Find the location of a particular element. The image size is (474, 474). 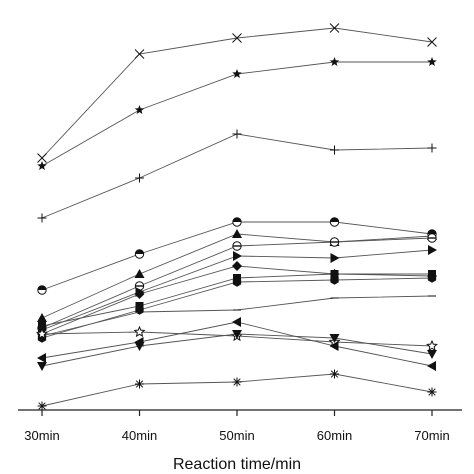

x-tick-label: 50min is located at coordinates (236, 435).